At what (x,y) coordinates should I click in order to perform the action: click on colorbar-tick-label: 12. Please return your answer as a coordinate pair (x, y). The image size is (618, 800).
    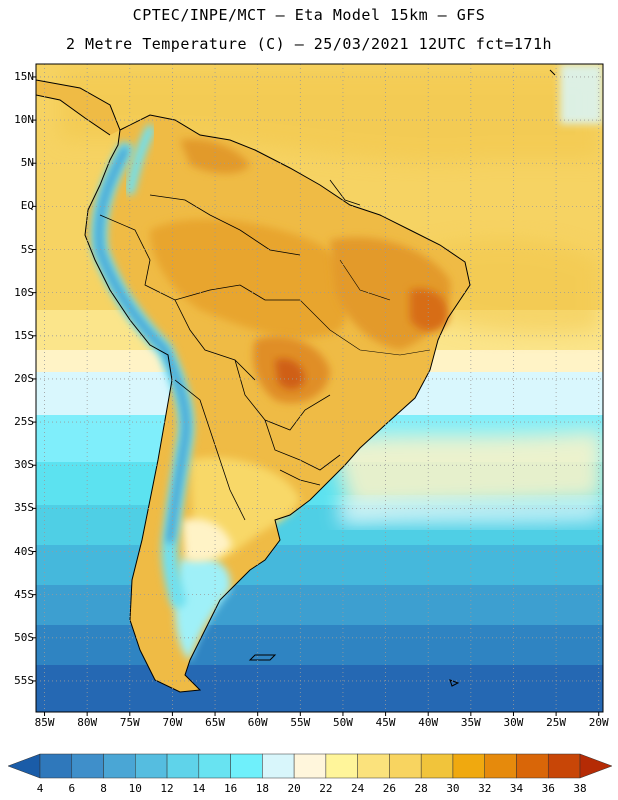
    Looking at the image, I should click on (167, 788).